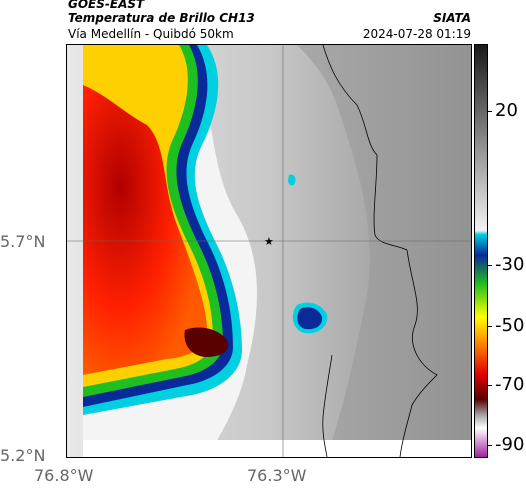  I want to click on colorbar-label: 20, so click(506, 110).